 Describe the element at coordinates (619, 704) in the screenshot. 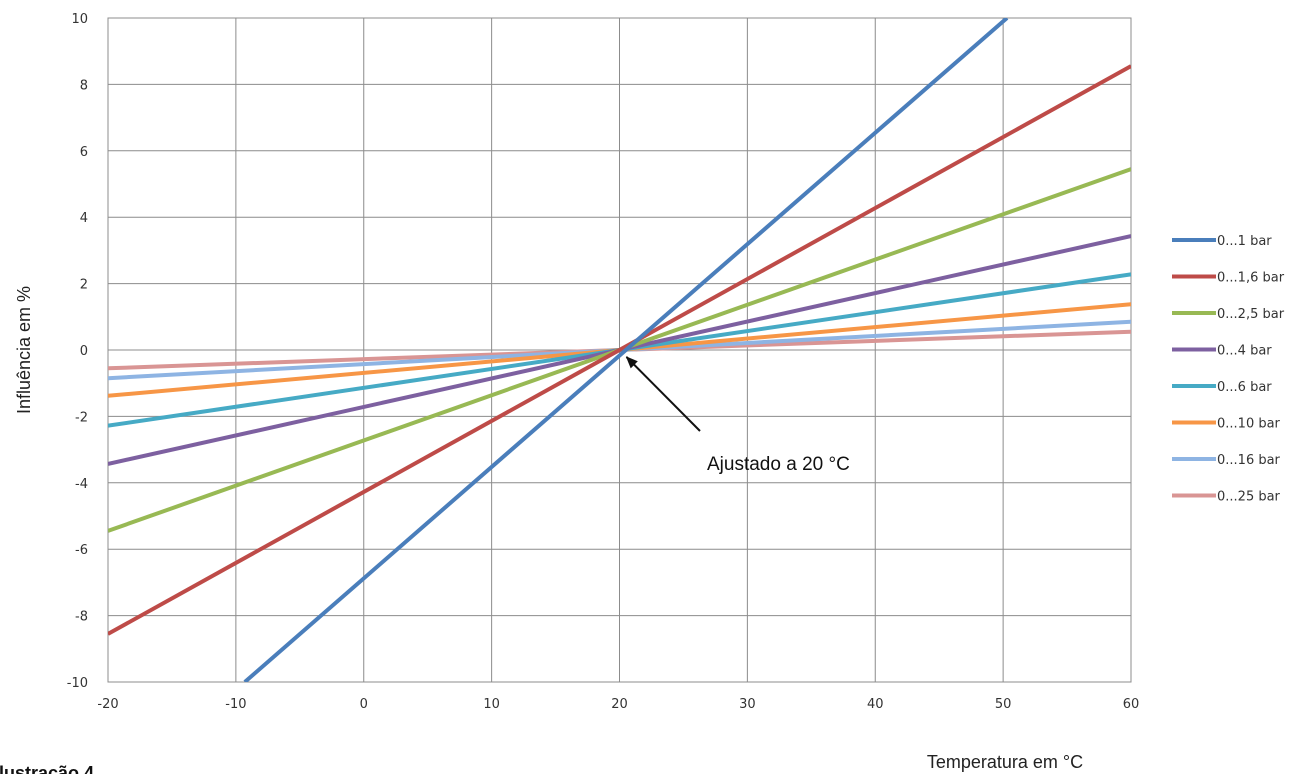

I see `x-tick-label: 20` at that location.